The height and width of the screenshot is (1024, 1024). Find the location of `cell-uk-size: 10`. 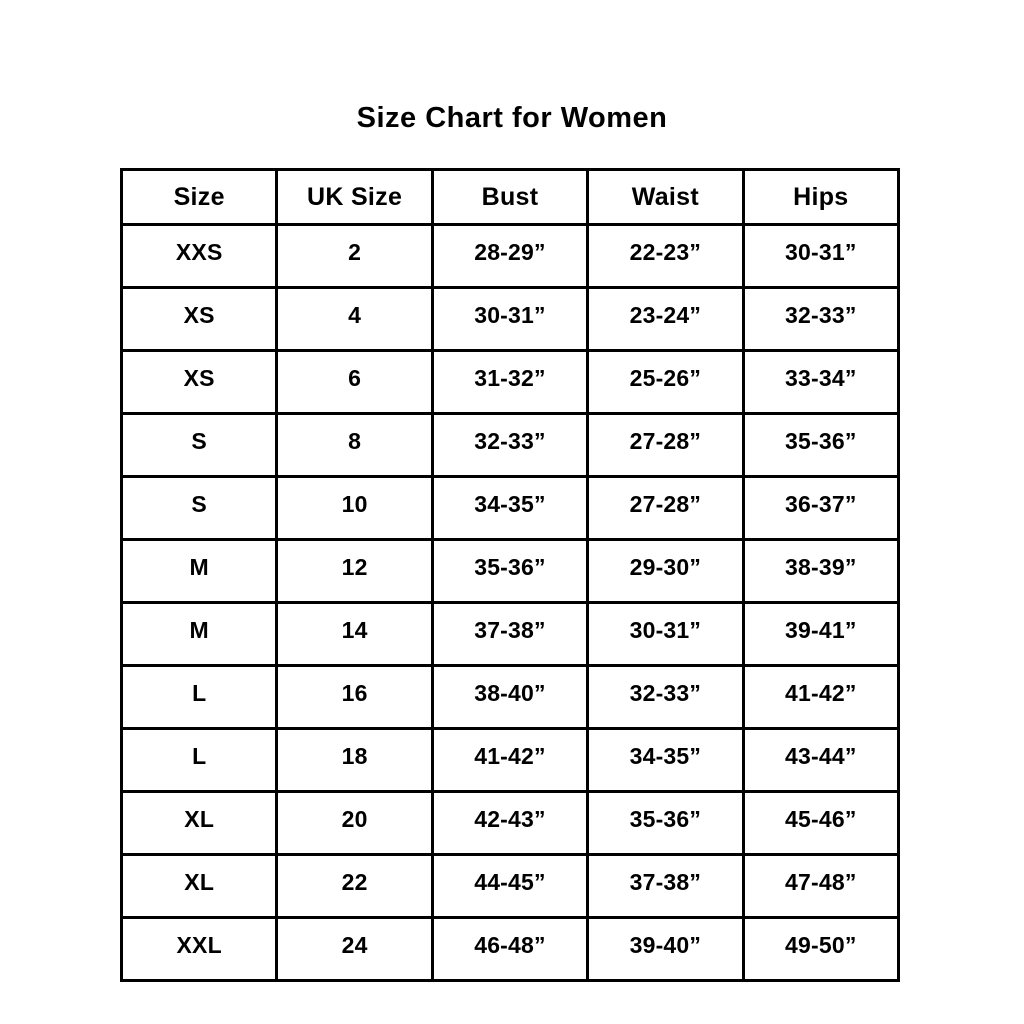

cell-uk-size: 10 is located at coordinates (354, 508).